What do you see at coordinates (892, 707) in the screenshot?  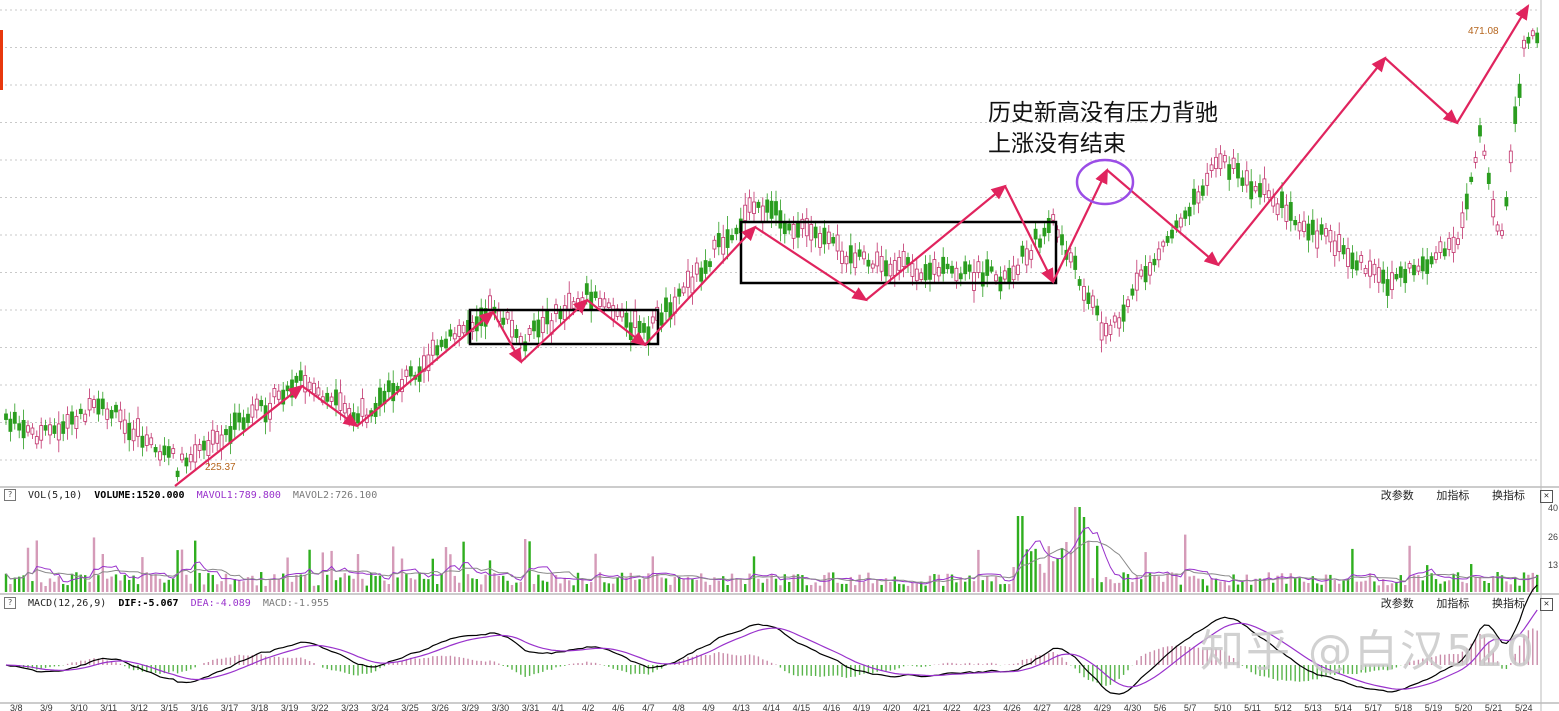 I see `date-tick-label: 4/20` at bounding box center [892, 707].